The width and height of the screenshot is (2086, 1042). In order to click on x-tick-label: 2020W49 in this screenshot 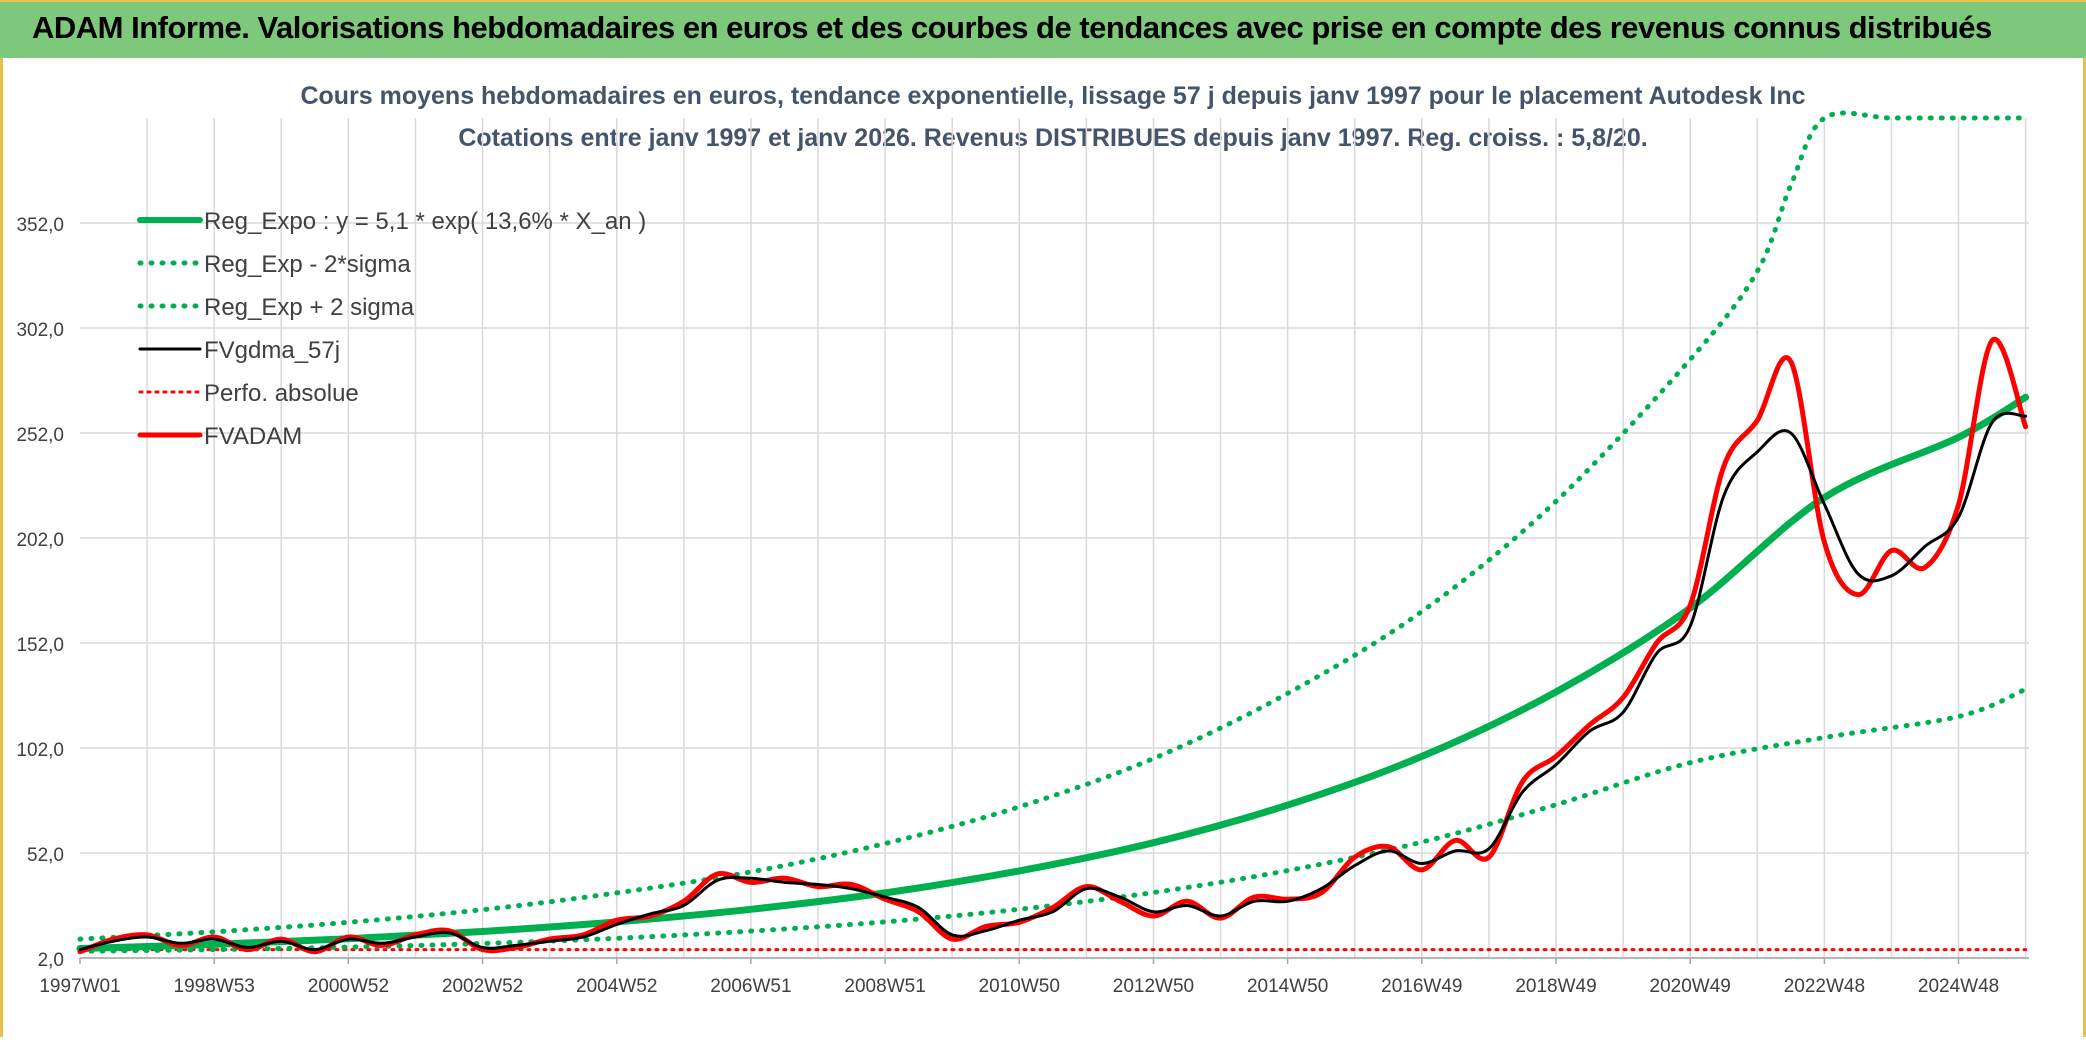, I will do `click(1690, 986)`.